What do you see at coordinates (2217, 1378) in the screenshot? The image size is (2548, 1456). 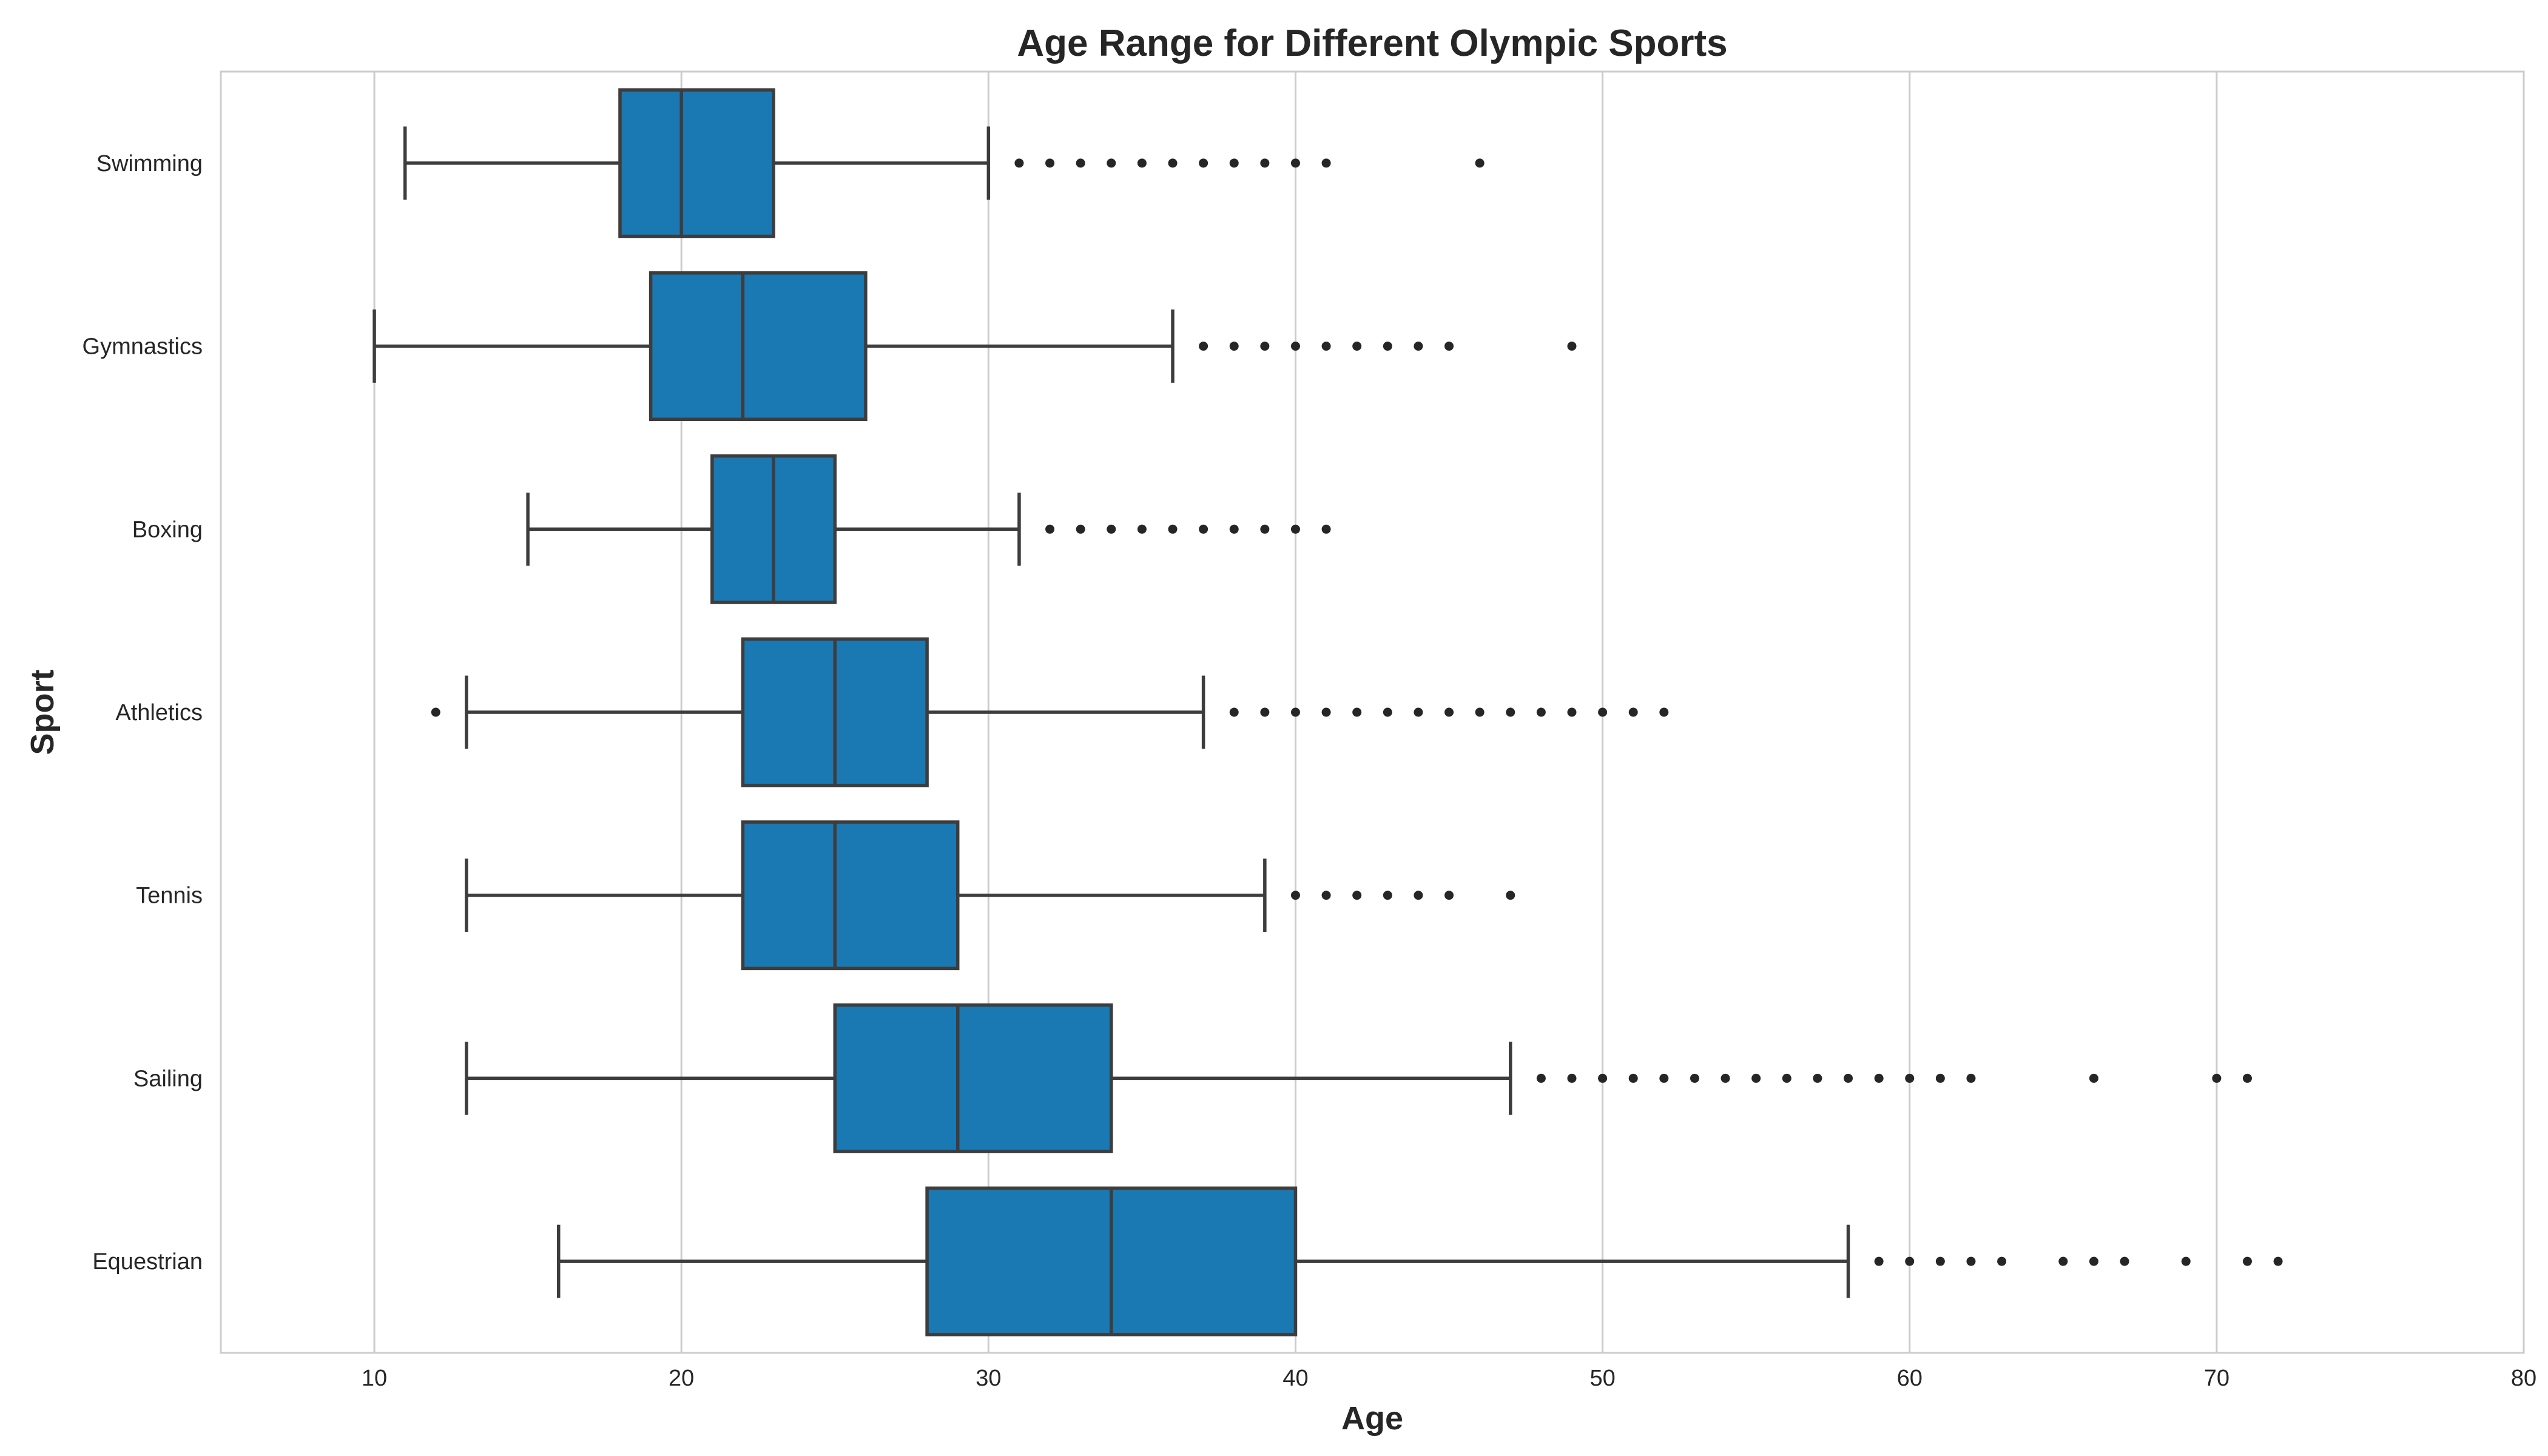 I see `x-tick-label-70: 70` at bounding box center [2217, 1378].